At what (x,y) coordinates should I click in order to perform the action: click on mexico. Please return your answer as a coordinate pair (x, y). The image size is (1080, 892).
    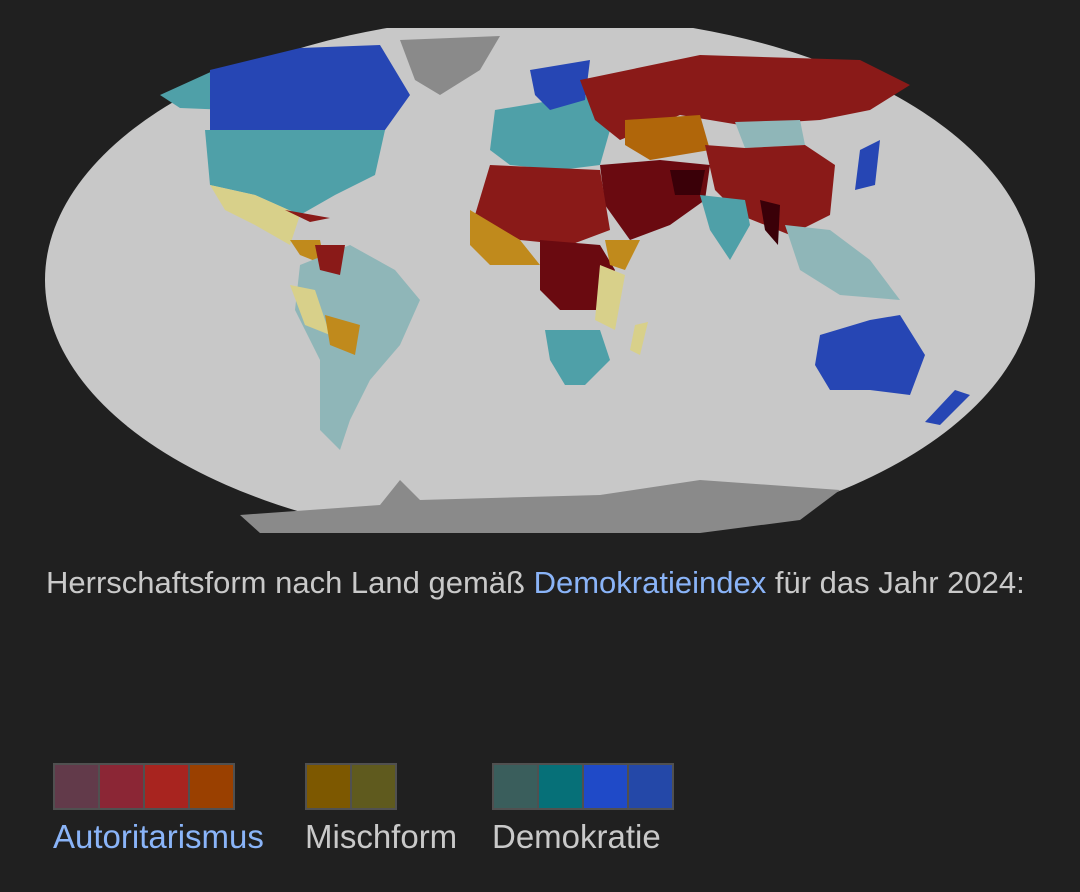
    Looking at the image, I should click on (255, 215).